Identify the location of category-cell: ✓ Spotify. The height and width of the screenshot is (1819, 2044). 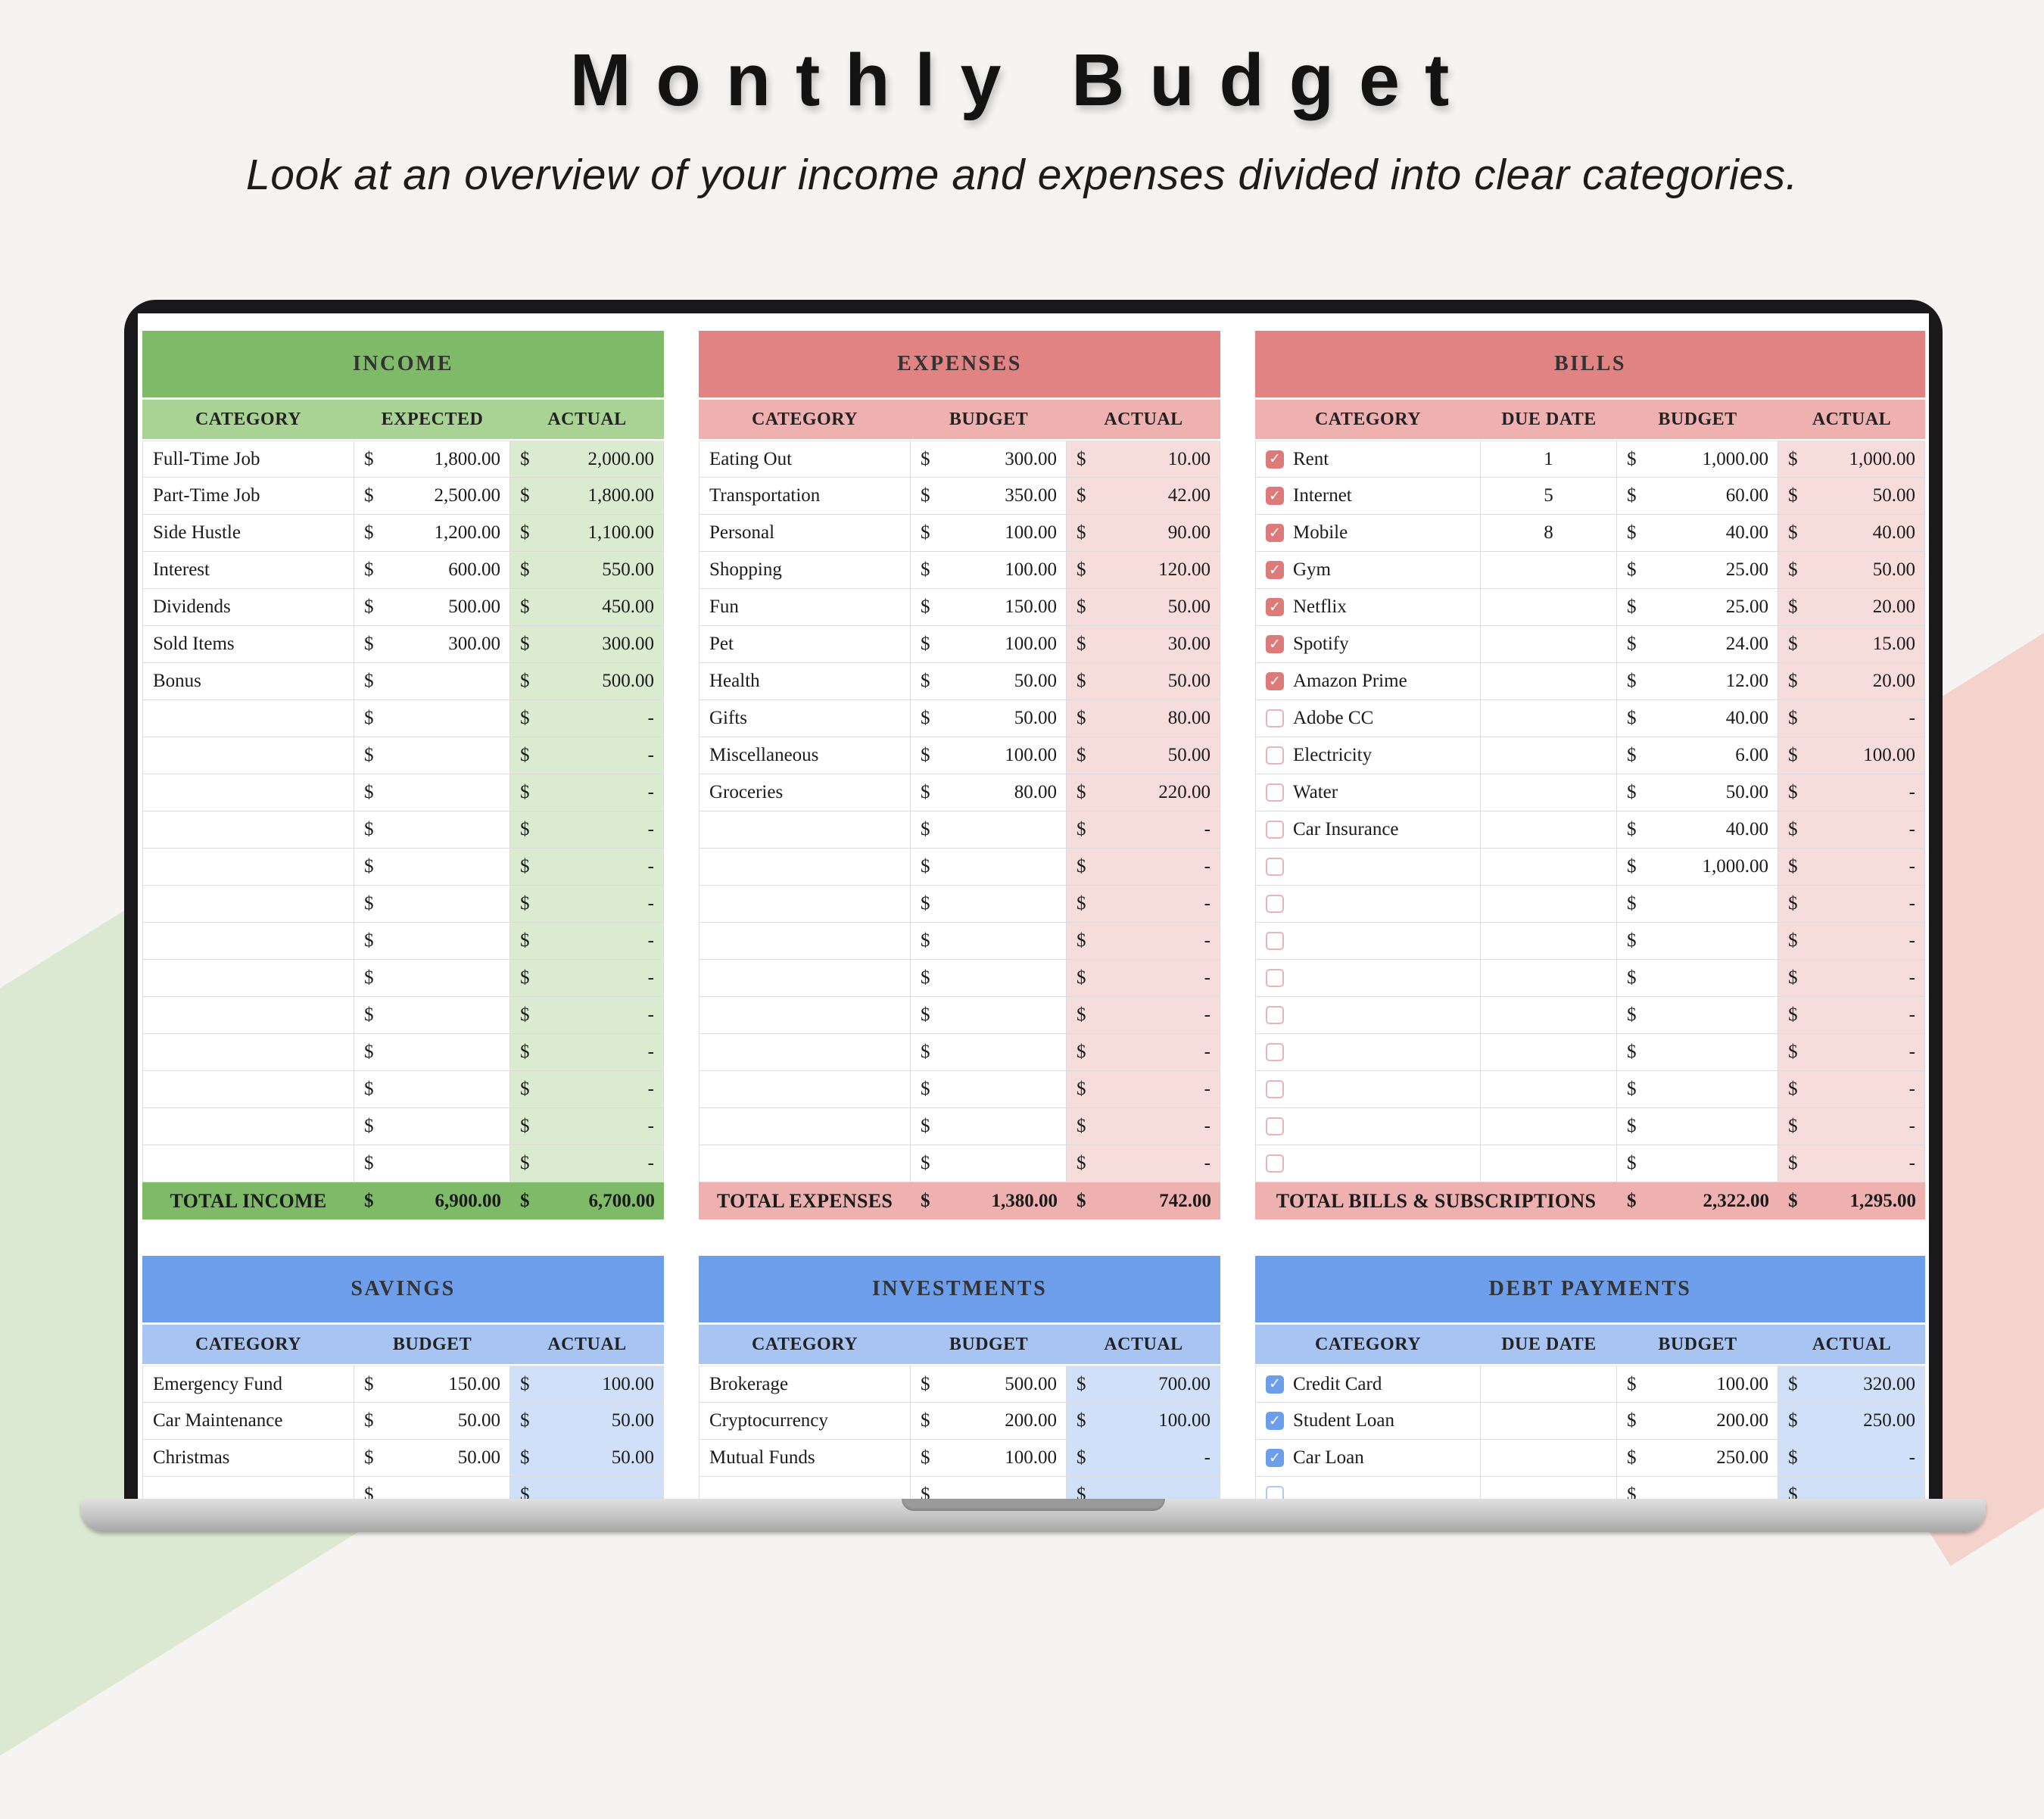
(1368, 644).